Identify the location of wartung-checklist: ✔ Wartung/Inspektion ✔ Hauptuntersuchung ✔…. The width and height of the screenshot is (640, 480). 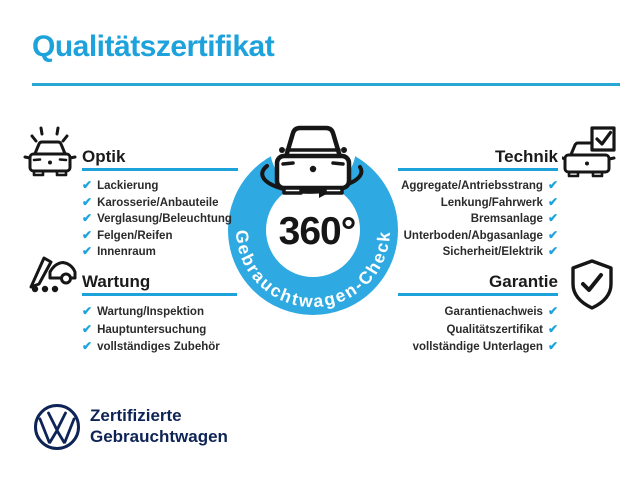
(151, 329).